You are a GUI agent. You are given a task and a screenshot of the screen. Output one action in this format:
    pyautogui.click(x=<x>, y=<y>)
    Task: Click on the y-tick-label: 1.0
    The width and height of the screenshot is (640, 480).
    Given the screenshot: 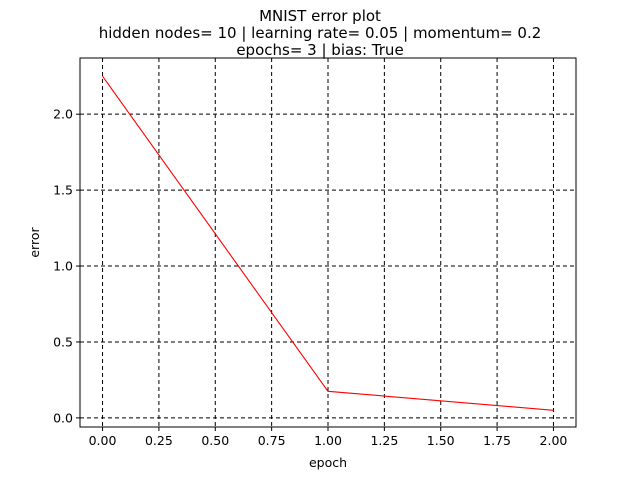 What is the action you would take?
    pyautogui.click(x=63, y=266)
    